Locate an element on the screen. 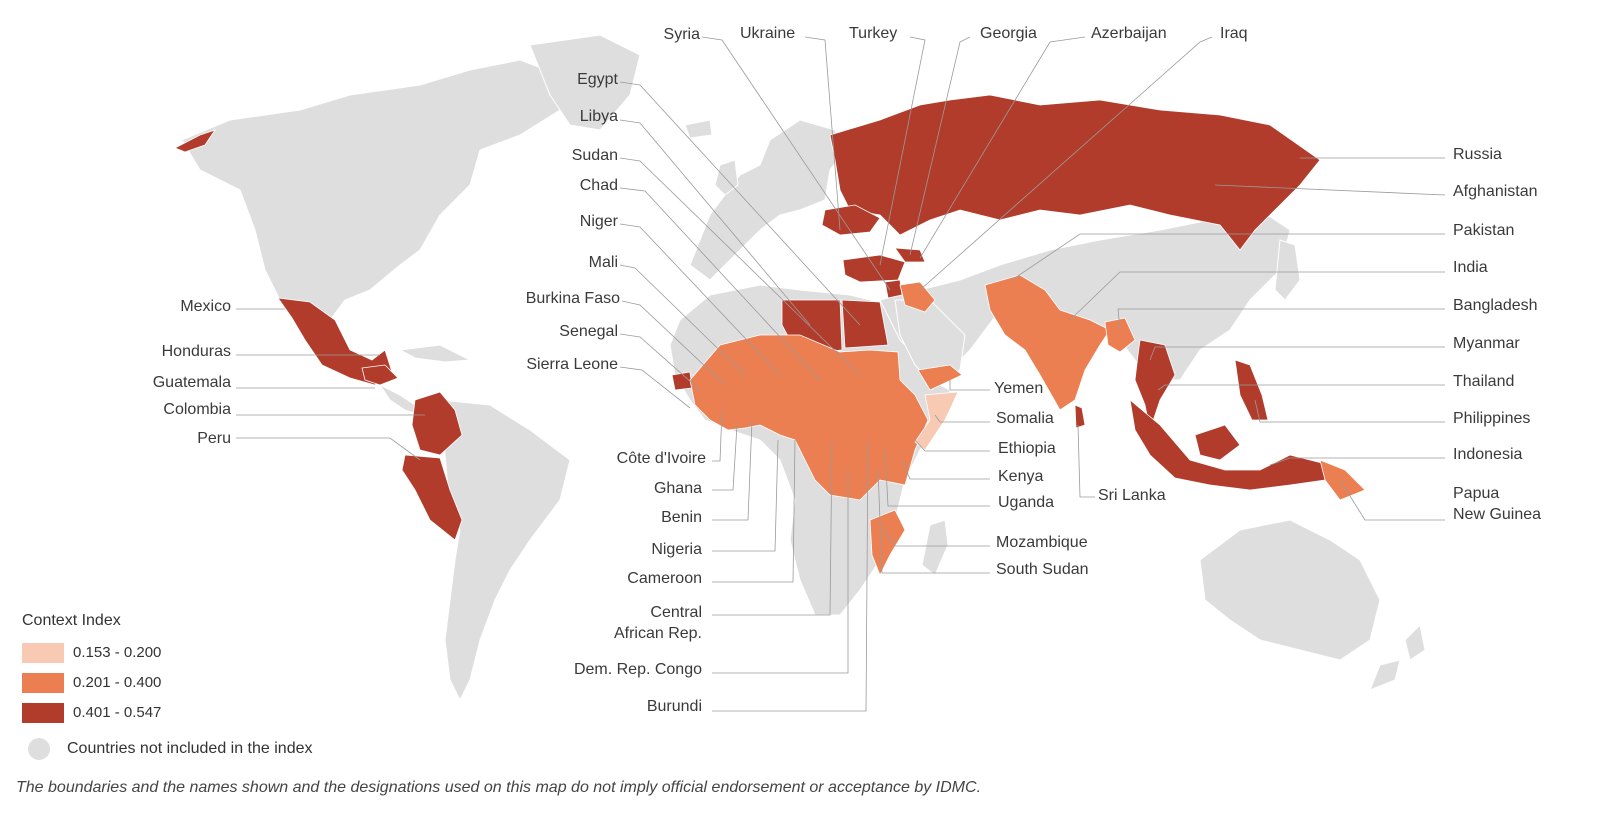 The width and height of the screenshot is (1599, 819). label-car-line1: Central is located at coordinates (676, 612).